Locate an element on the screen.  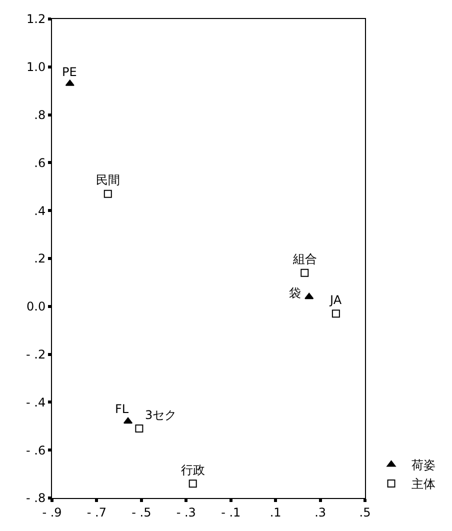
x-tick-label: - .9 is located at coordinates (52, 512).